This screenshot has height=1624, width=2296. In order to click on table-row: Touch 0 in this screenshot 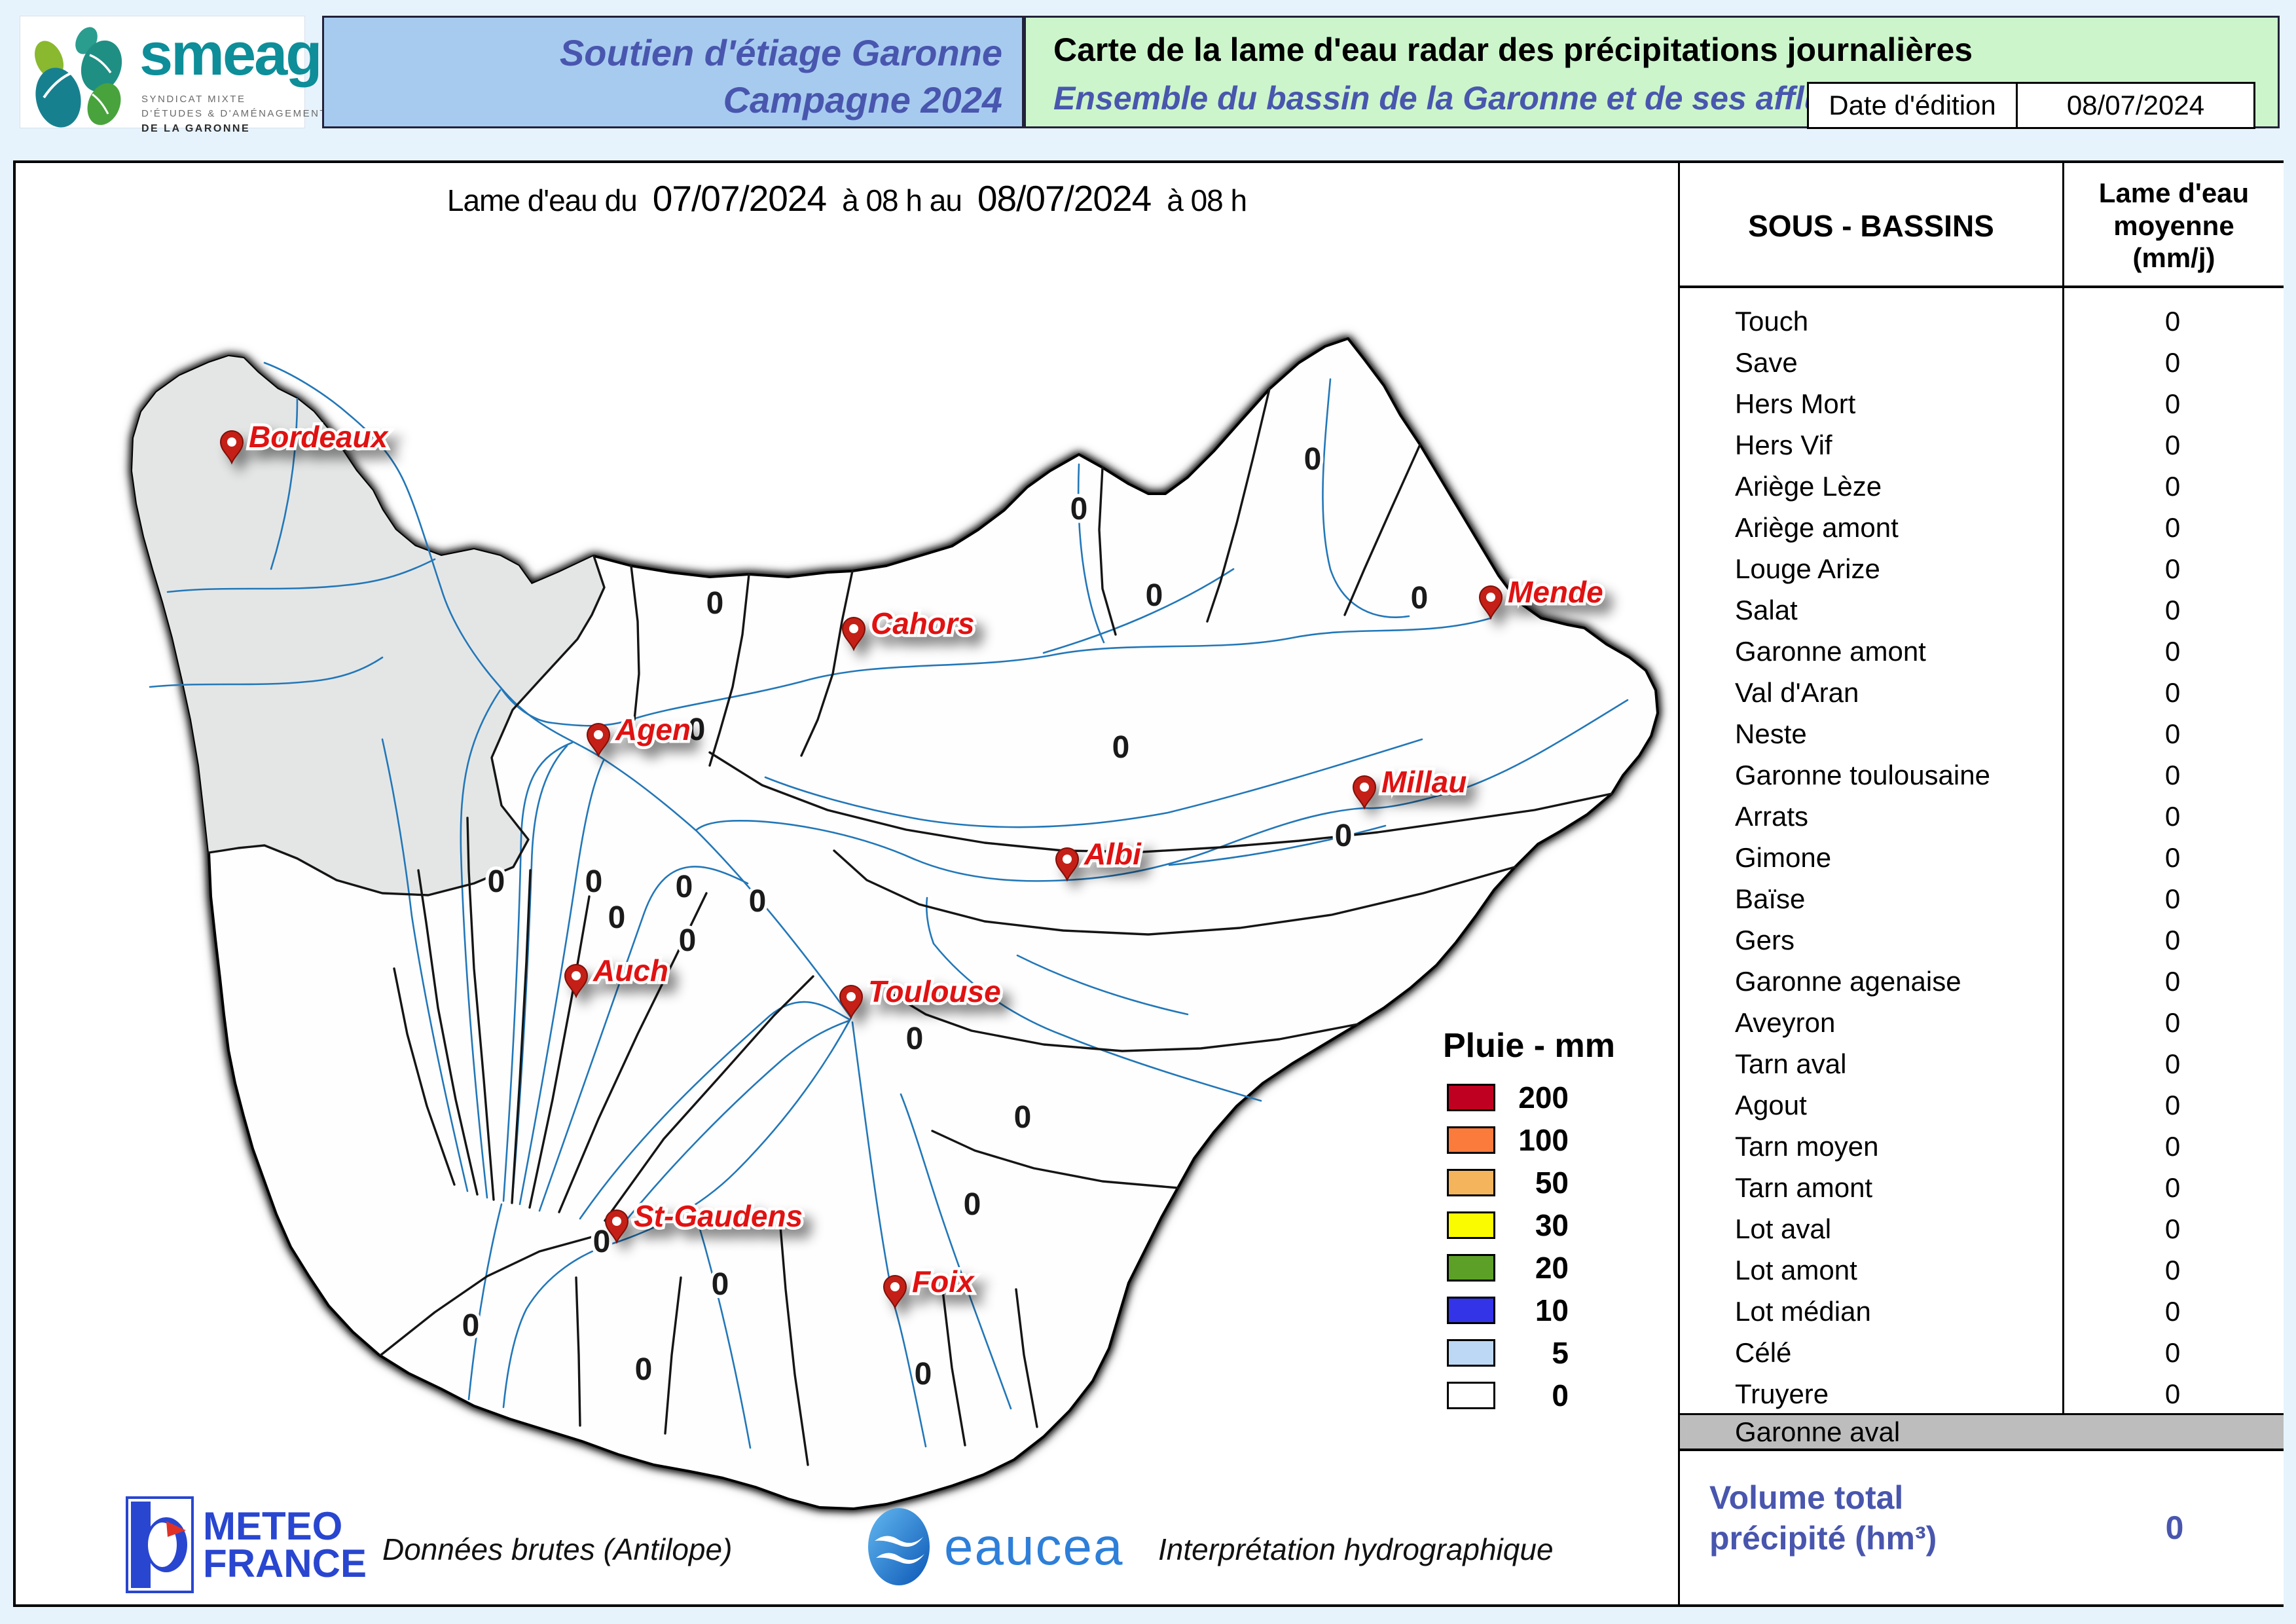, I will do `click(1982, 321)`.